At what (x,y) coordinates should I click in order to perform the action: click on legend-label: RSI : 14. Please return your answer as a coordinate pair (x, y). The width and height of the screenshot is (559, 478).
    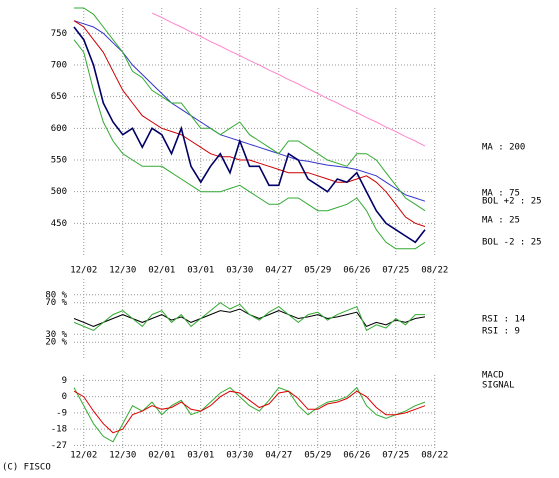
    Looking at the image, I should click on (503, 320).